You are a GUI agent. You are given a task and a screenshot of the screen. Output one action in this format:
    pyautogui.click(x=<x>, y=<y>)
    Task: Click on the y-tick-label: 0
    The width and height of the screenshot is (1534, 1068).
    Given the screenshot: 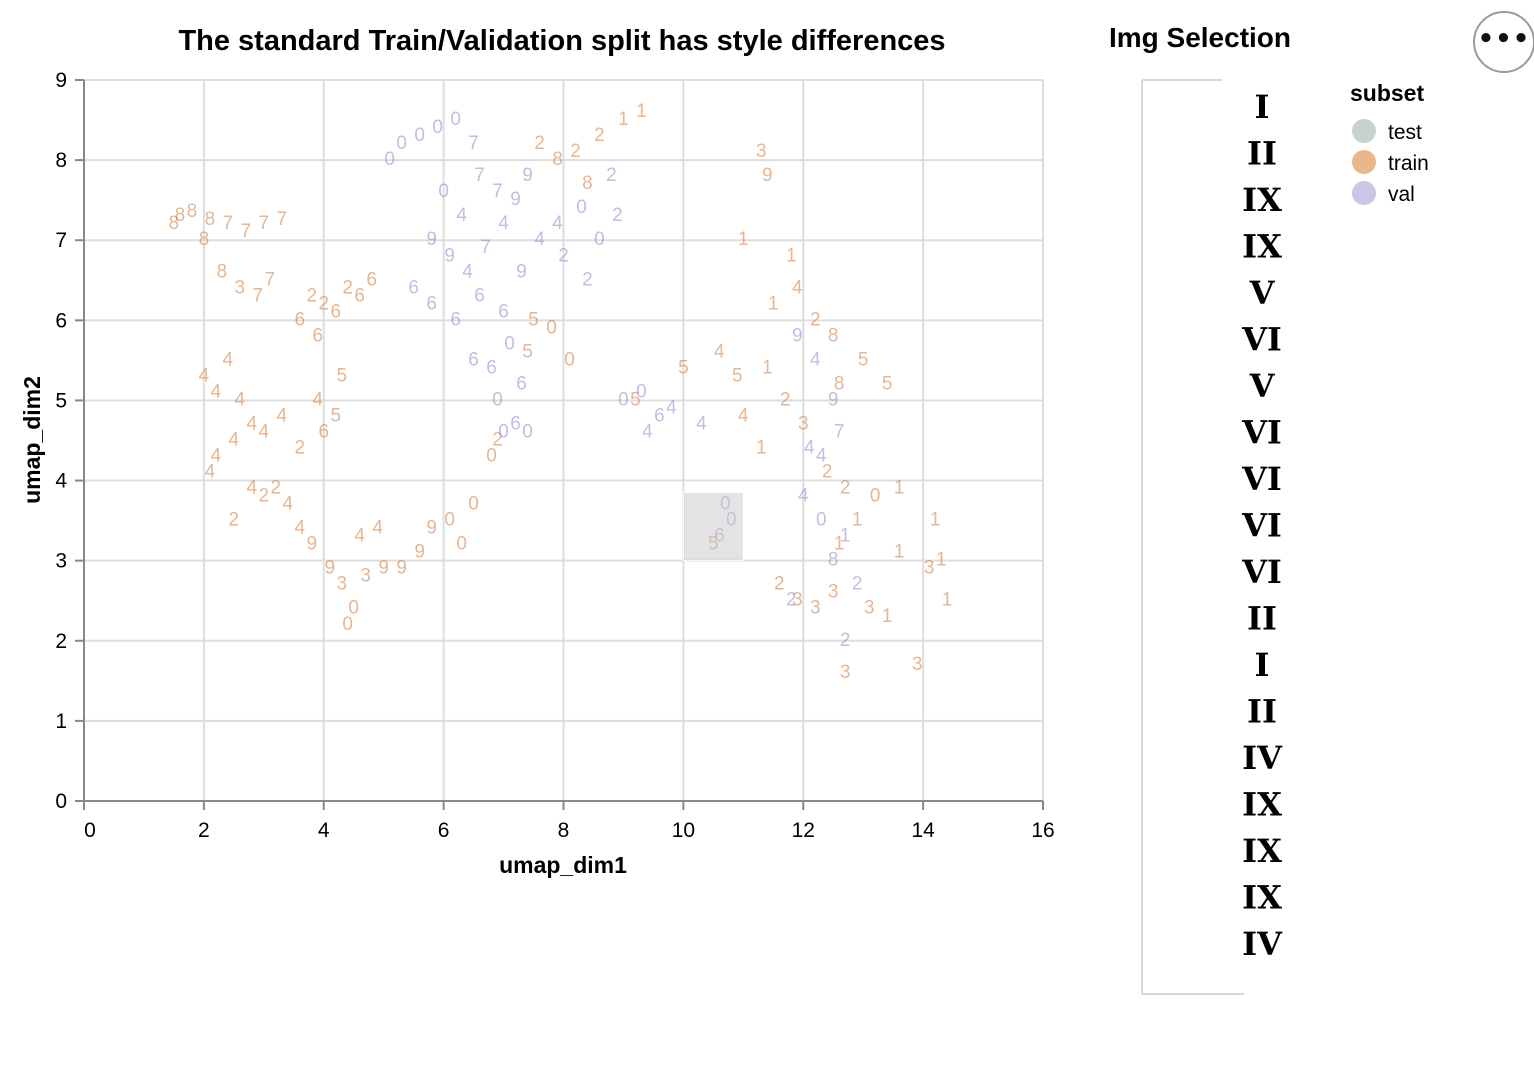 What is the action you would take?
    pyautogui.click(x=61, y=801)
    